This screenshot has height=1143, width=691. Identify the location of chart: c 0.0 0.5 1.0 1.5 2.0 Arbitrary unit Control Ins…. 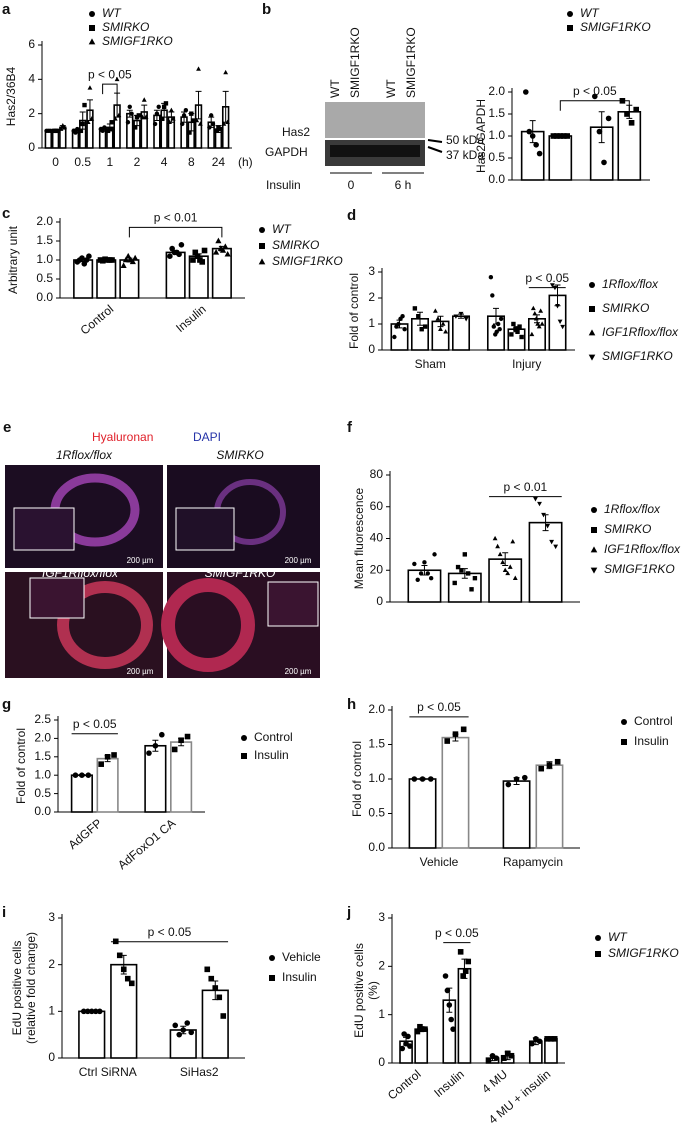
(172, 271).